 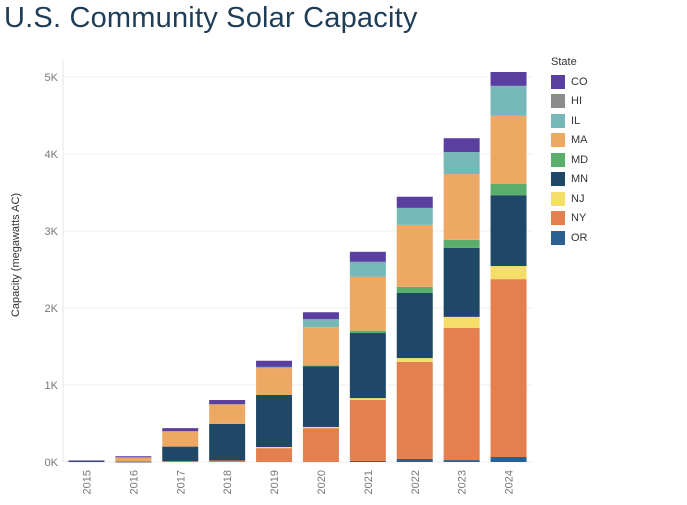 I want to click on bar-segment-mn-2020, so click(x=320, y=396).